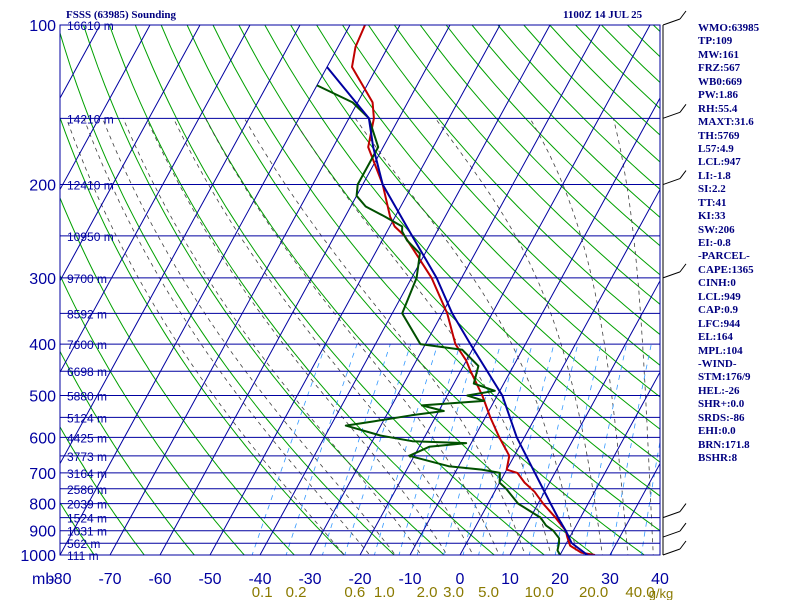 This screenshot has width=800, height=600. Describe the element at coordinates (603, 15) in the screenshot. I see `chart-time: 1100Z 14 JUL 25` at that location.